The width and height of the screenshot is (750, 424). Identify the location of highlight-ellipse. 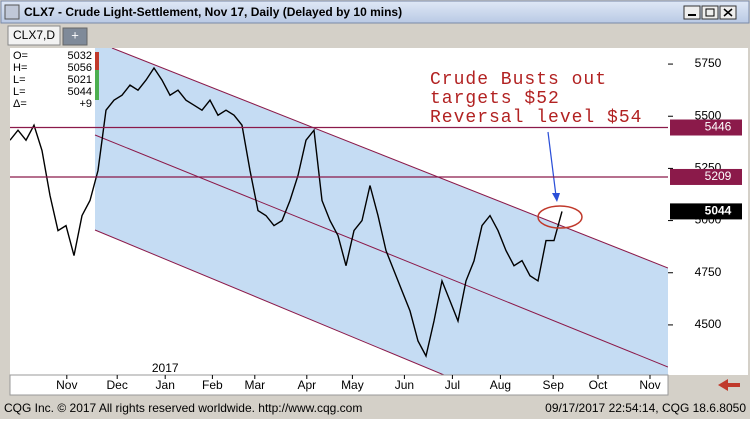
(560, 217).